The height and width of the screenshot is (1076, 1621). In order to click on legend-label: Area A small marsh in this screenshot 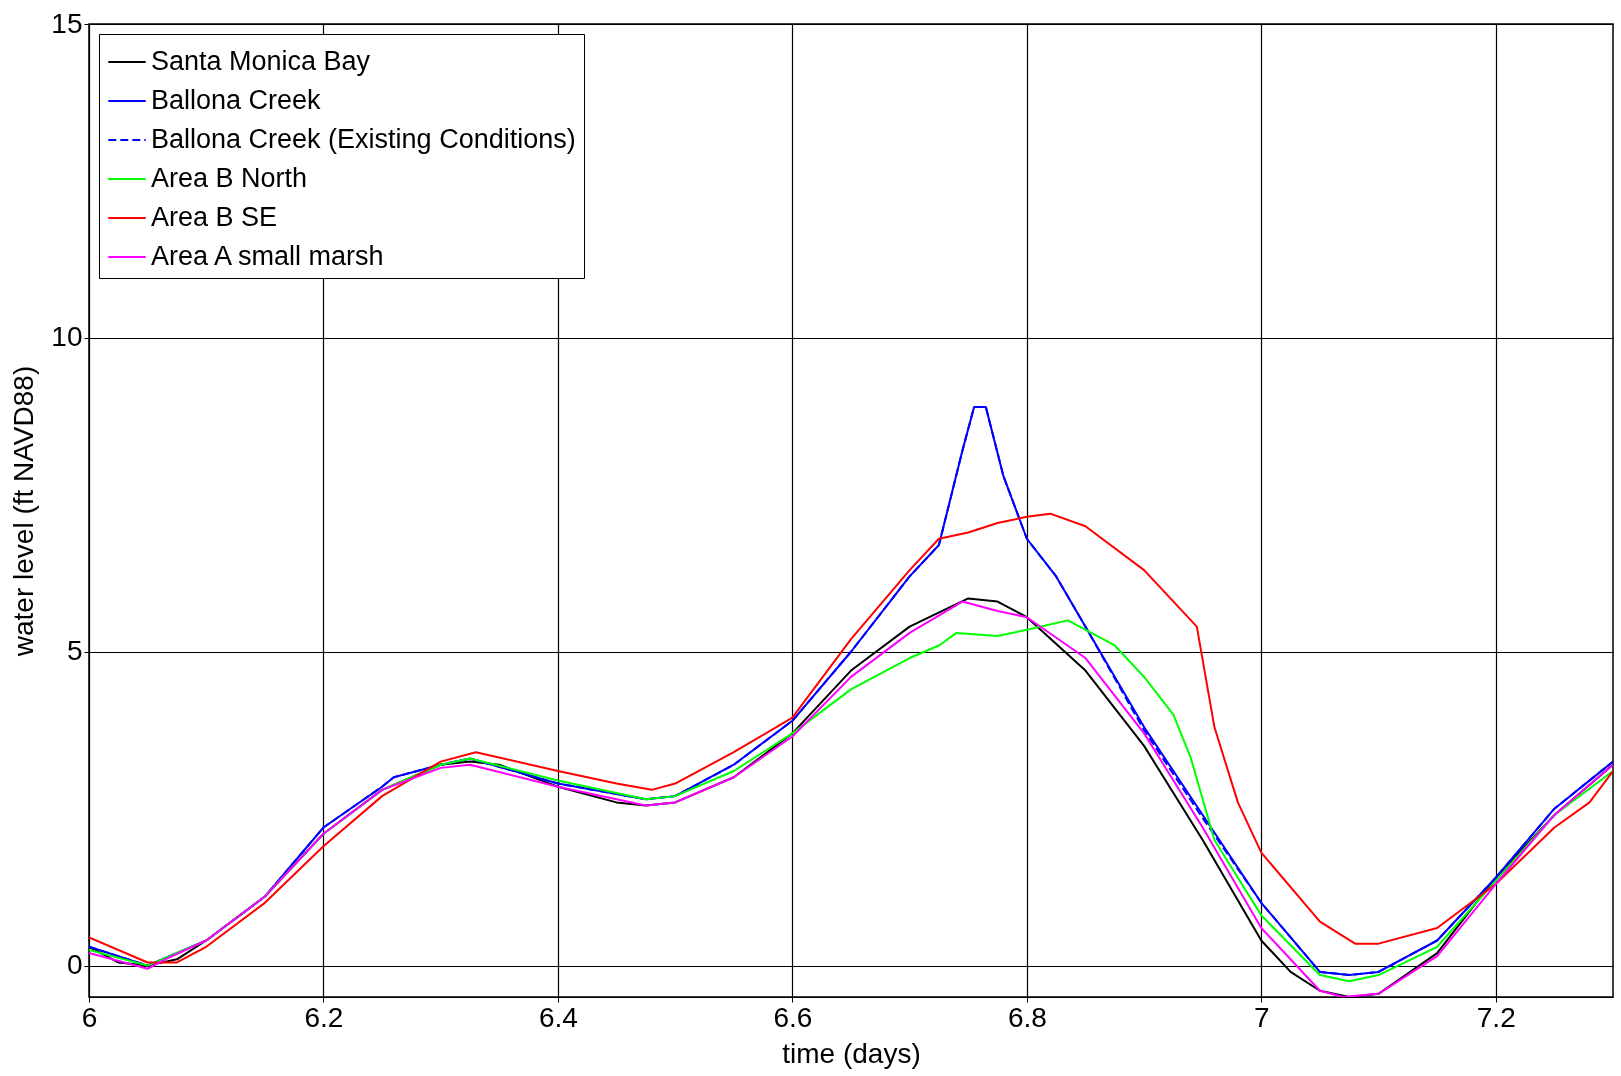, I will do `click(267, 256)`.